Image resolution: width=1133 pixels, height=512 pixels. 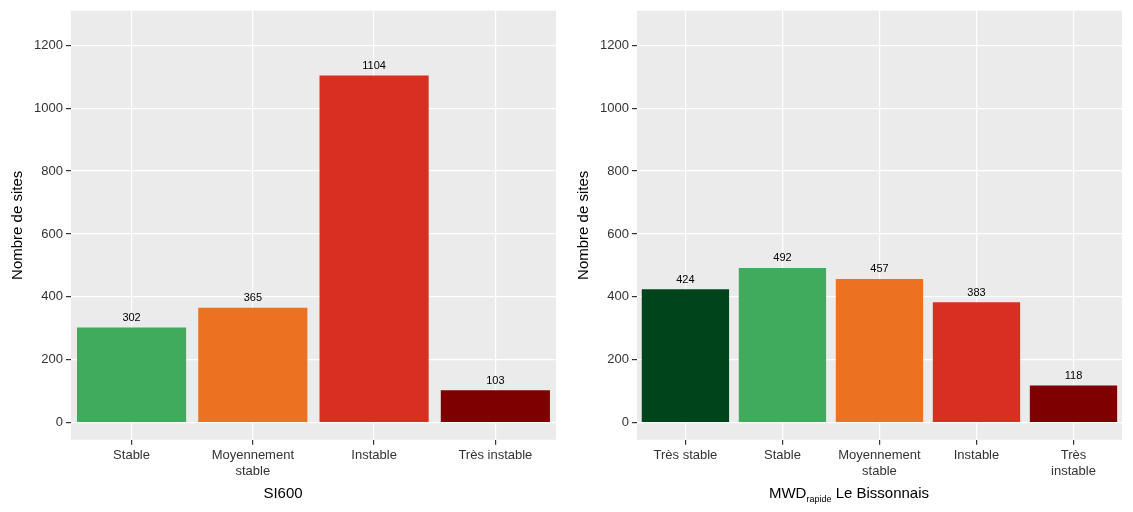 What do you see at coordinates (849, 494) in the screenshot?
I see `x-axis-title: MWD$_{rapide}$ Le Bissonnais` at bounding box center [849, 494].